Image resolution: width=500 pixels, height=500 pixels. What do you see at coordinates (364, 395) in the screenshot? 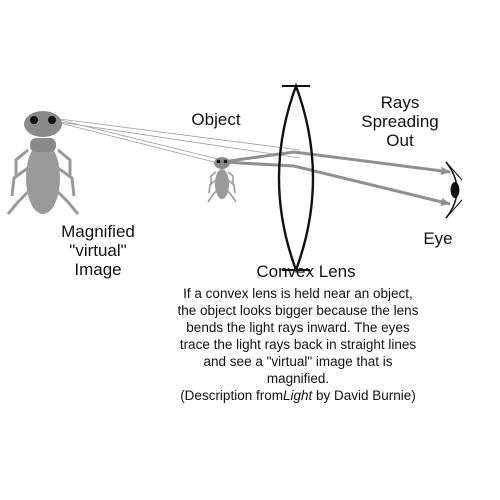
I see `credit-suffix: by David Burnie)` at bounding box center [364, 395].